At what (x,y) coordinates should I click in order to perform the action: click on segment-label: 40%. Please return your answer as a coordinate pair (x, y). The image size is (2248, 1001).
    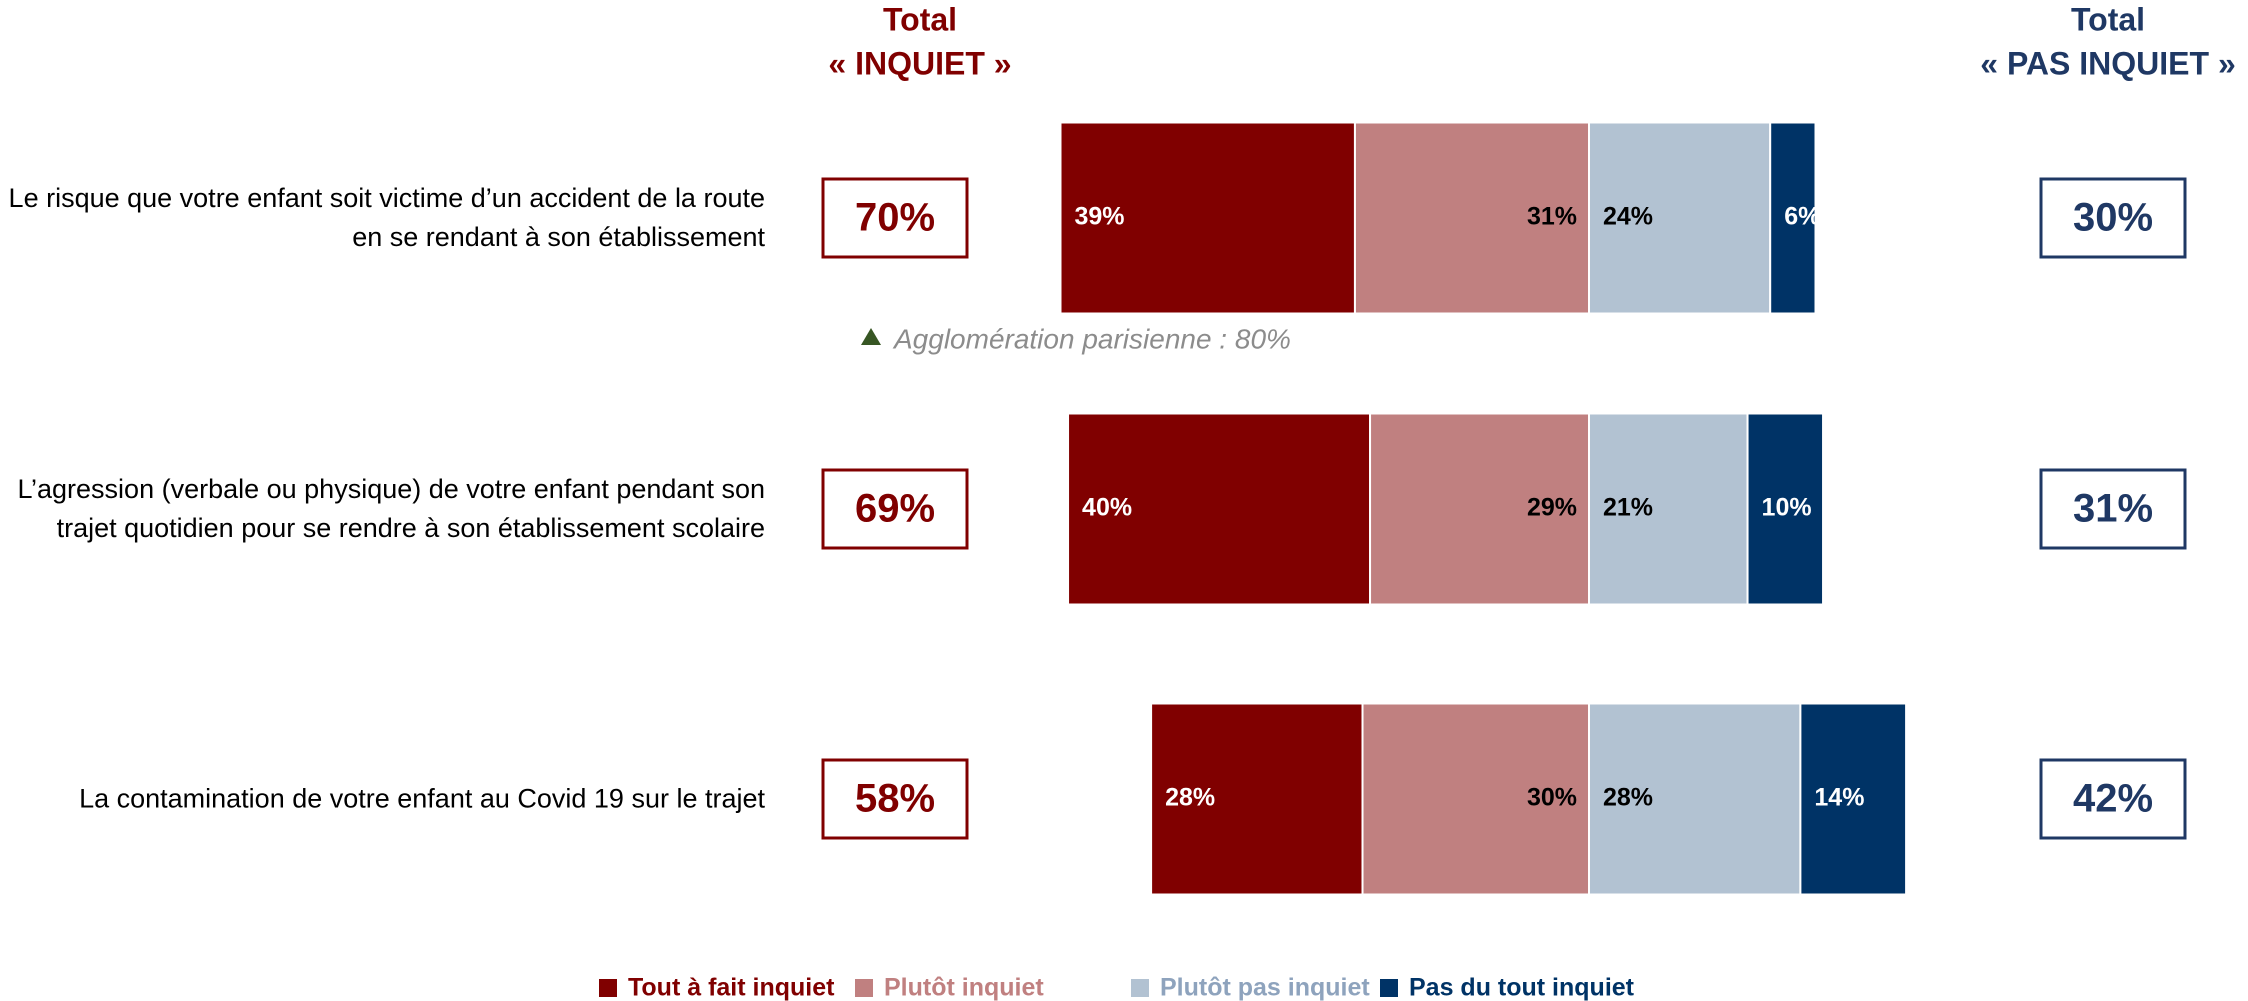
    Looking at the image, I should click on (1107, 508).